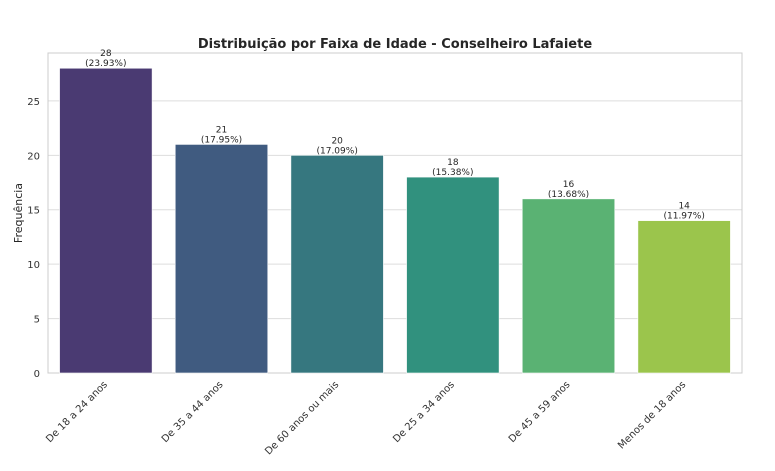  What do you see at coordinates (193, 412) in the screenshot?
I see `x-tick-label: De 35 a 44 anos` at bounding box center [193, 412].